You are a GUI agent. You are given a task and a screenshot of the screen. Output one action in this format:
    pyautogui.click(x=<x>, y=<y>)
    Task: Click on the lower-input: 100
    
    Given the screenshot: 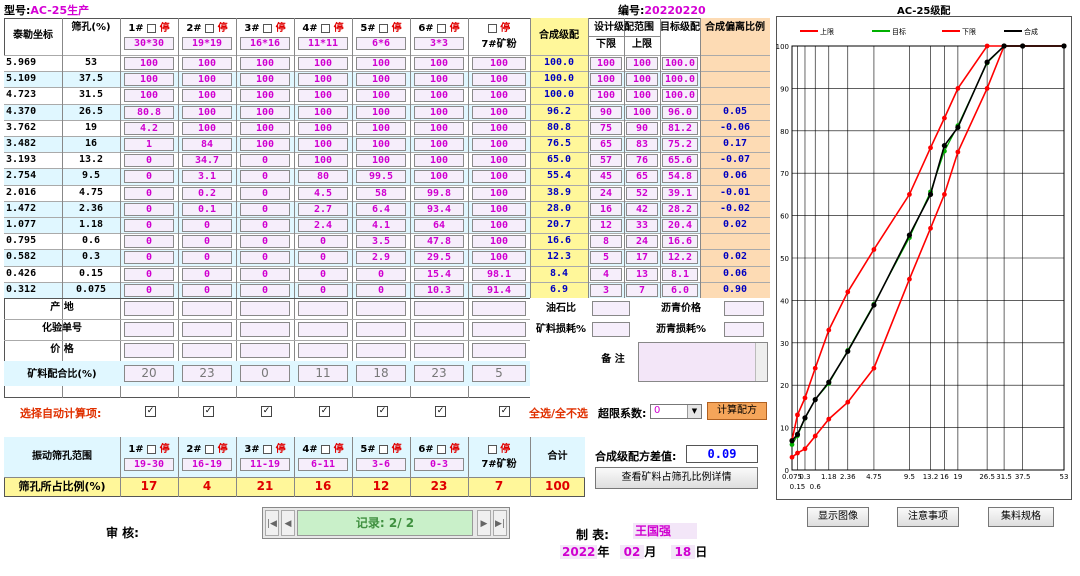 What is the action you would take?
    pyautogui.click(x=606, y=80)
    